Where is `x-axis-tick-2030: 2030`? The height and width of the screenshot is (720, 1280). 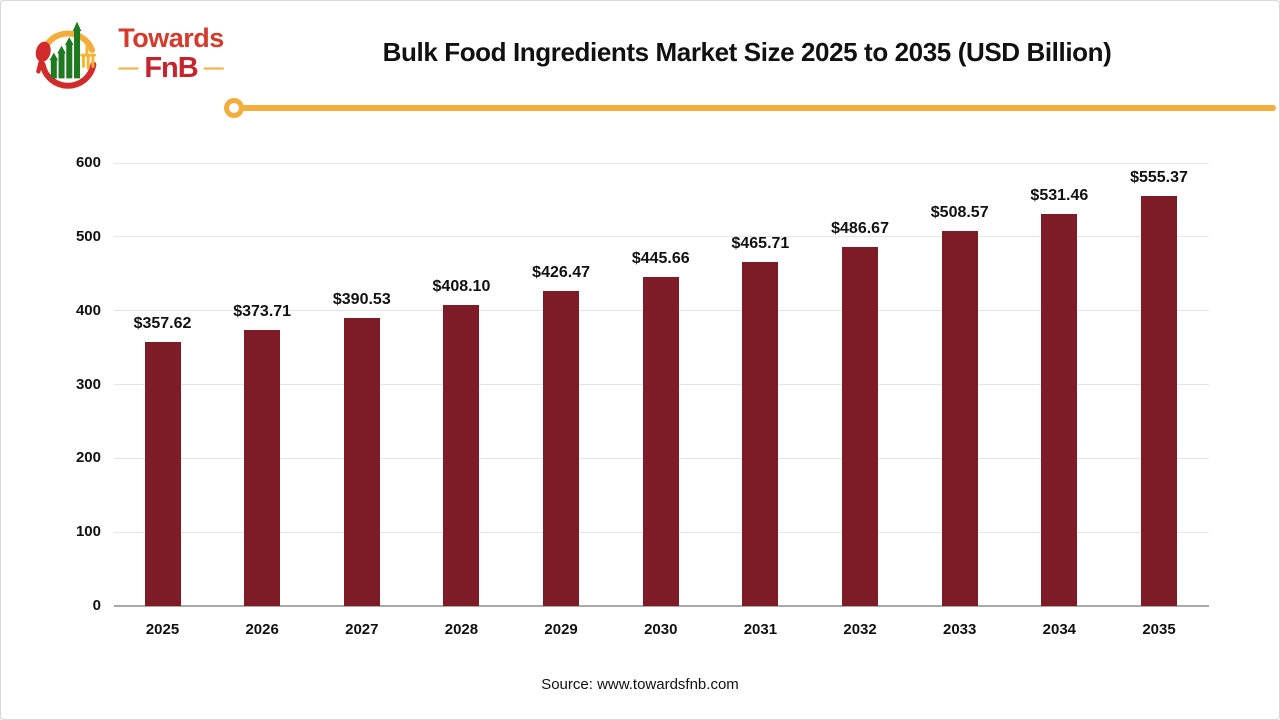
x-axis-tick-2030: 2030 is located at coordinates (661, 629).